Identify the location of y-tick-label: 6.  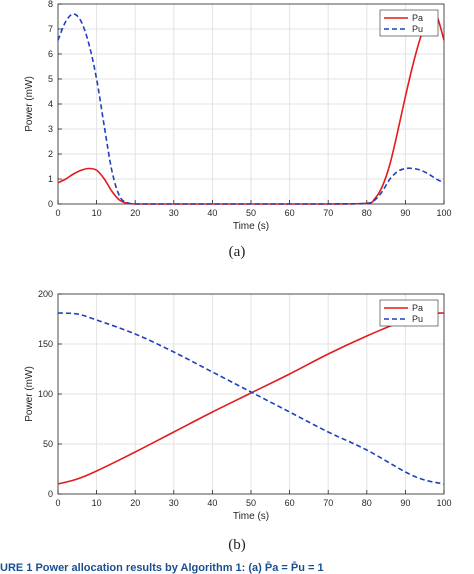
(50, 54).